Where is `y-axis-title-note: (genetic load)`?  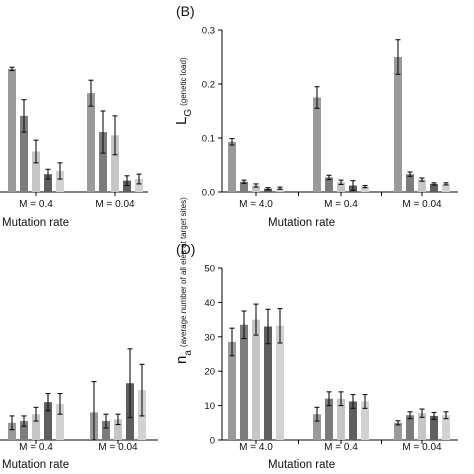
y-axis-title-note: (genetic load) is located at coordinates (183, 81).